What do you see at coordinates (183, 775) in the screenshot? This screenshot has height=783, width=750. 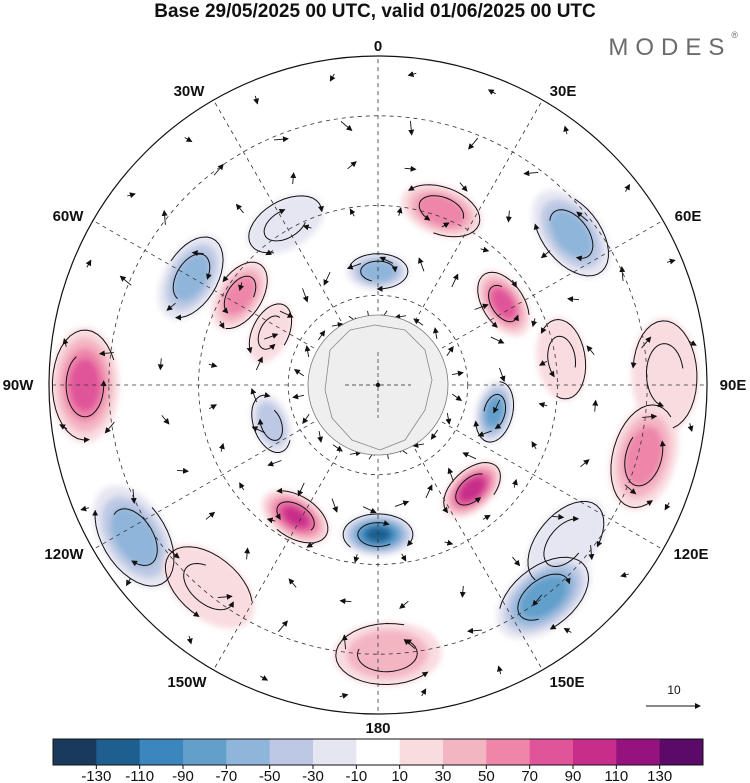 I see `colorbar-tick-label: -90` at bounding box center [183, 775].